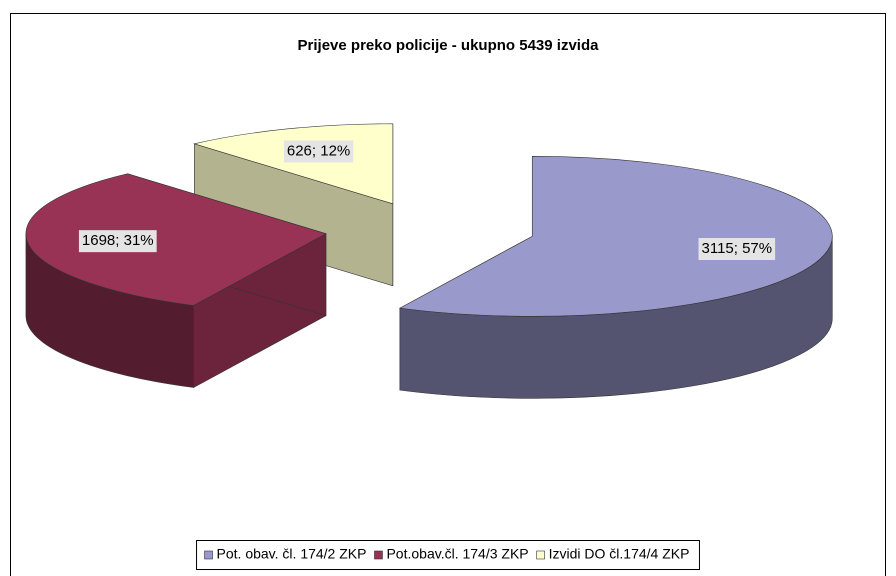 This screenshot has height=576, width=896. Describe the element at coordinates (619, 554) in the screenshot. I see `legend-label: Izvidi DO čl.174/4 ZKP` at that location.